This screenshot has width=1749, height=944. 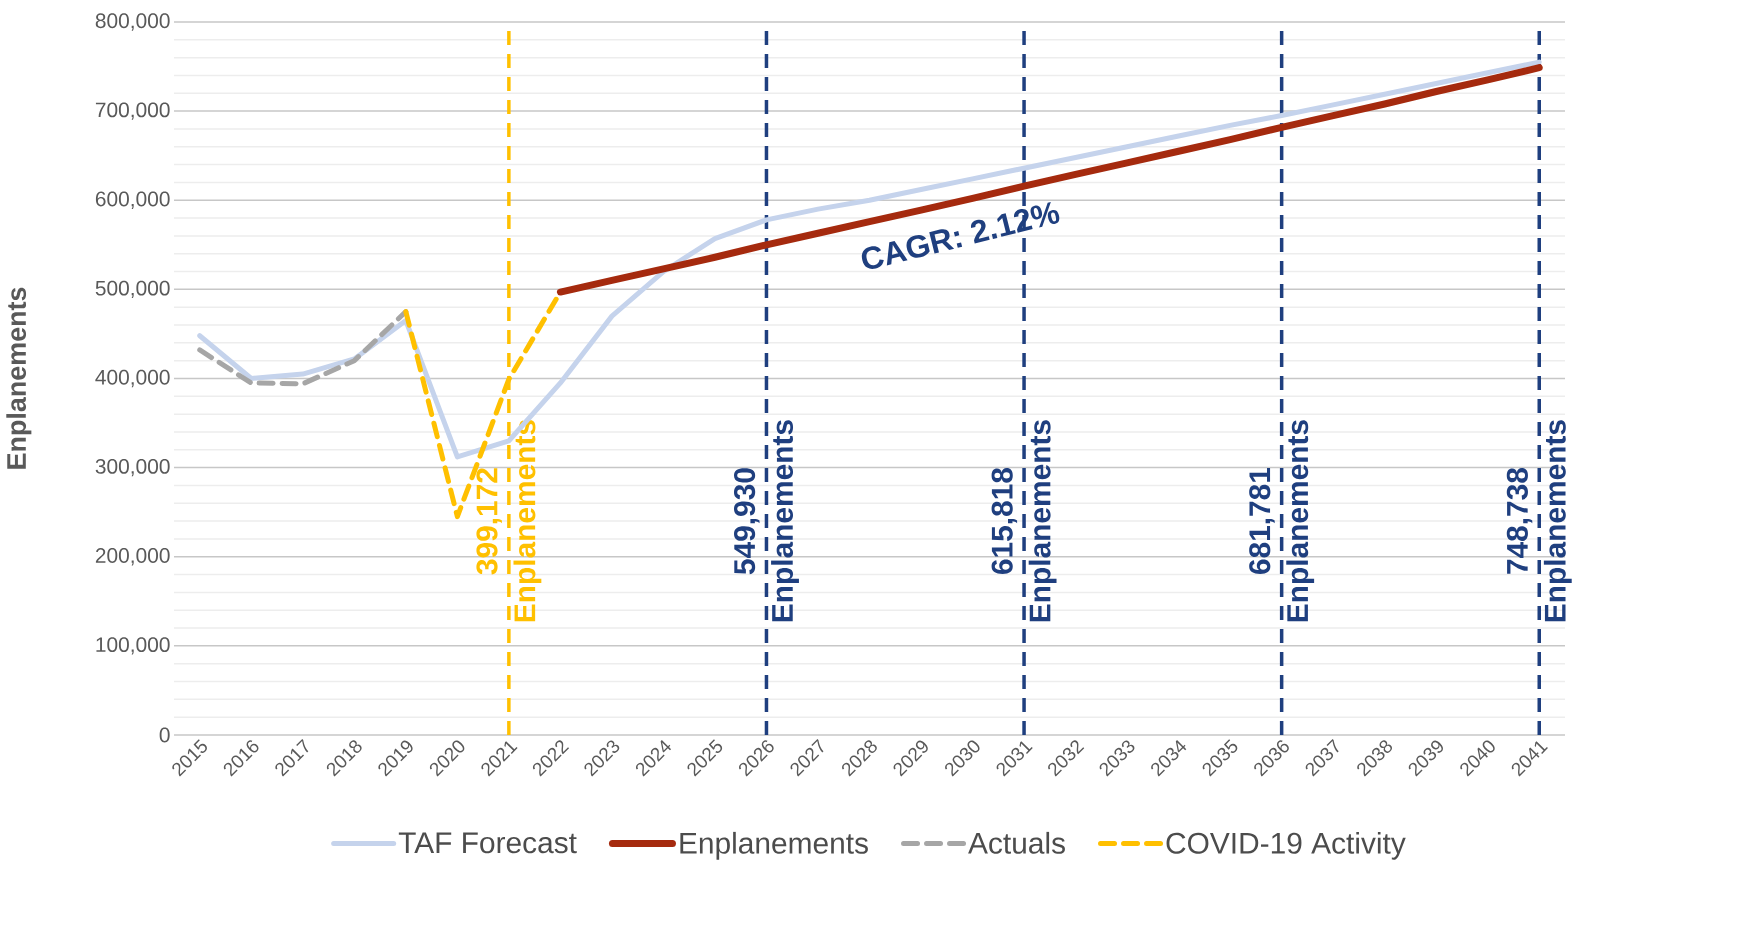 What do you see at coordinates (132, 557) in the screenshot?
I see `y-tick-label: 200,000` at bounding box center [132, 557].